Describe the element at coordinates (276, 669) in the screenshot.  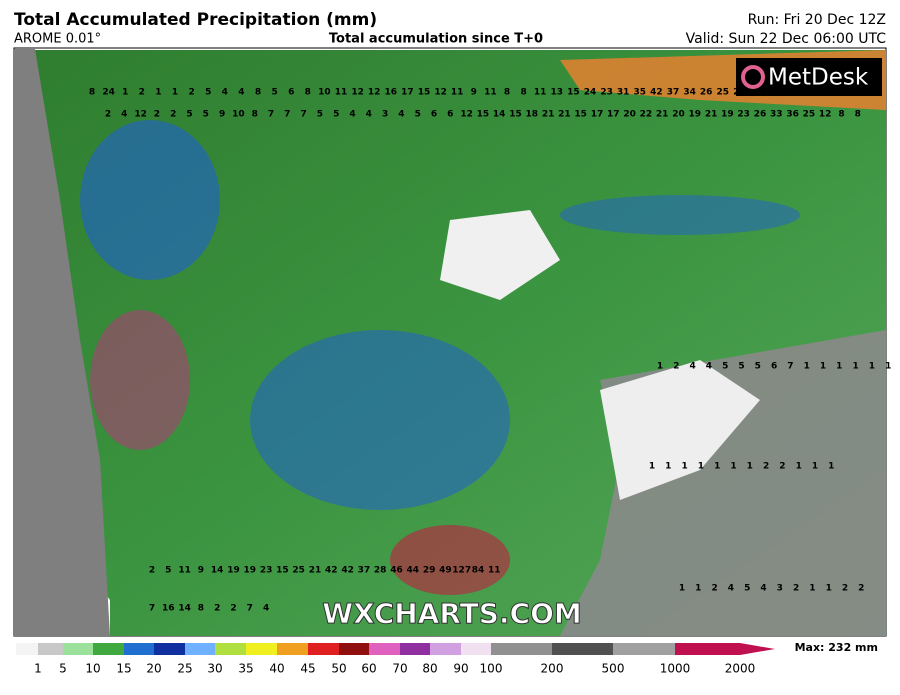
I see `legend-tick-label: 40` at that location.